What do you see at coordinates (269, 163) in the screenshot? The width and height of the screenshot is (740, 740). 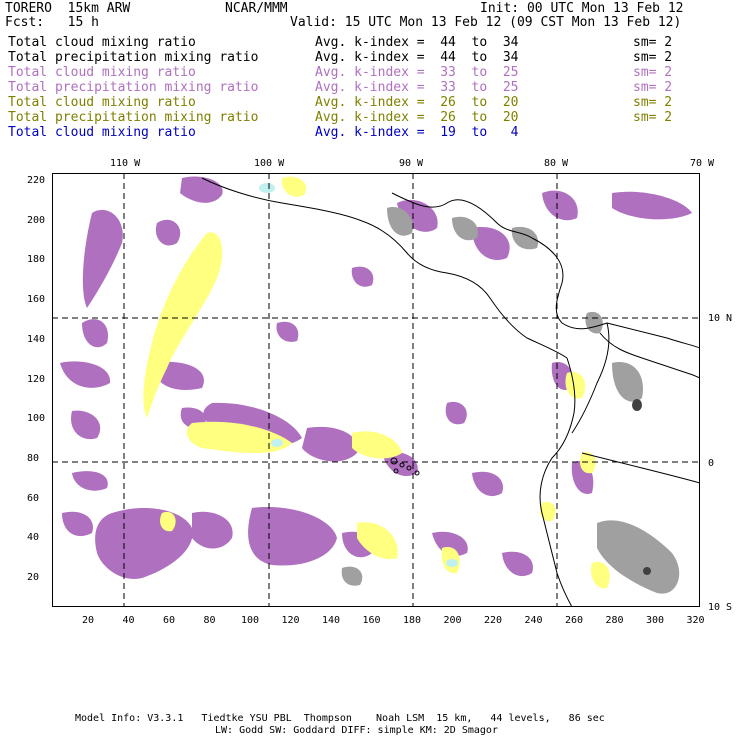 I see `lon-label-100w: 100 W` at bounding box center [269, 163].